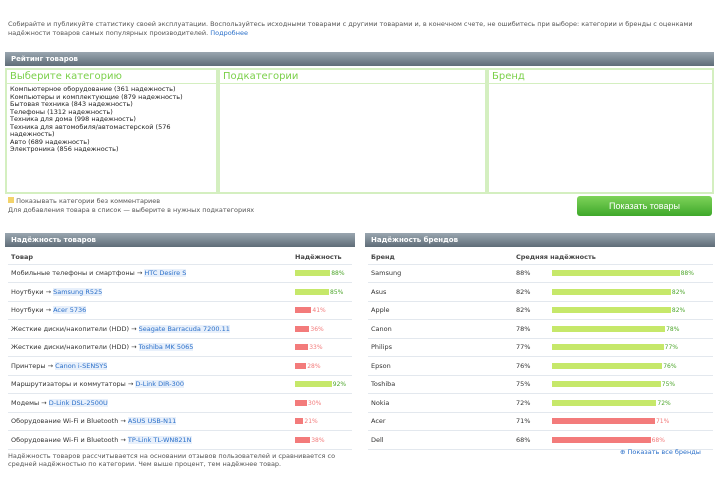 The image size is (720, 480). What do you see at coordinates (440, 329) in the screenshot?
I see `brand-name: Canon` at bounding box center [440, 329].